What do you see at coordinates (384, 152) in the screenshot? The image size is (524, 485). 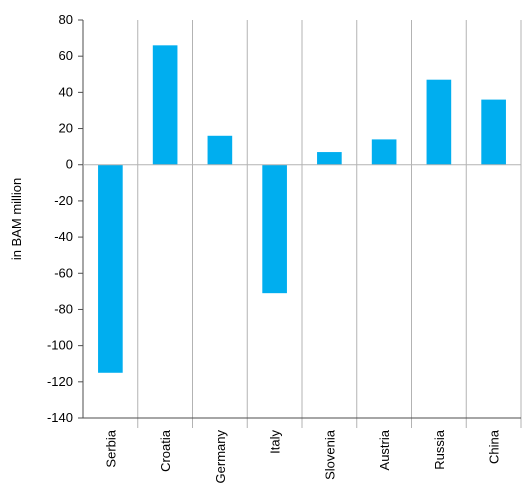 I see `bar-austria` at bounding box center [384, 152].